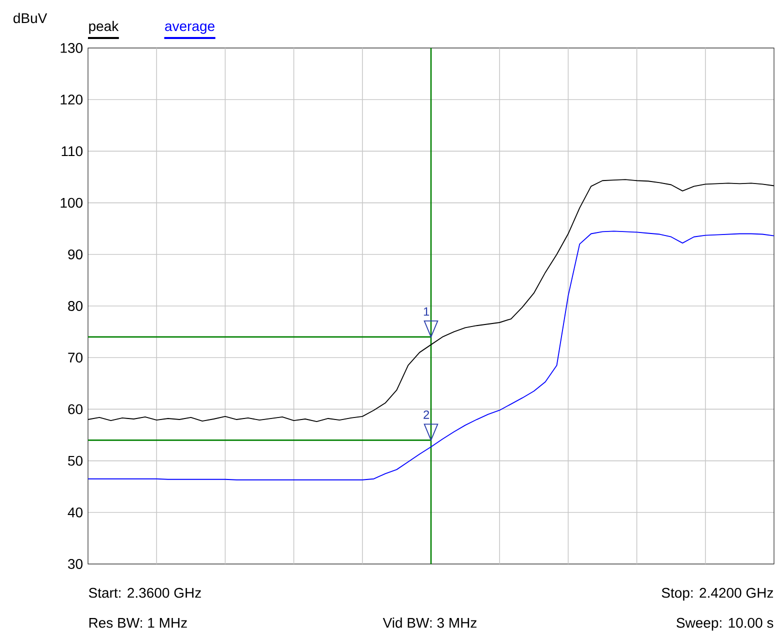 This screenshot has width=778, height=639. What do you see at coordinates (75, 254) in the screenshot?
I see `y-tick-label: 90` at bounding box center [75, 254].